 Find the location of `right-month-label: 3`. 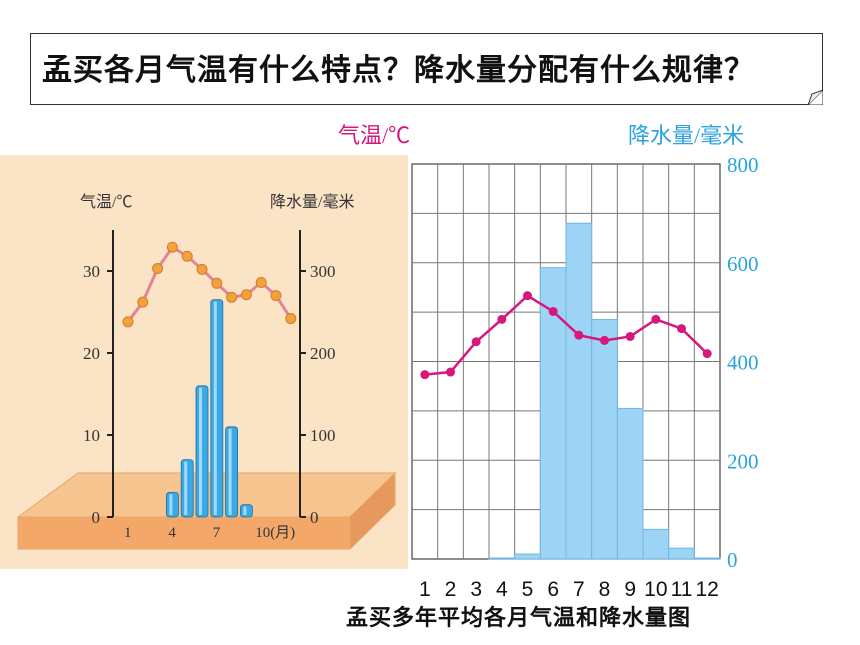

right-month-label: 3 is located at coordinates (476, 589).